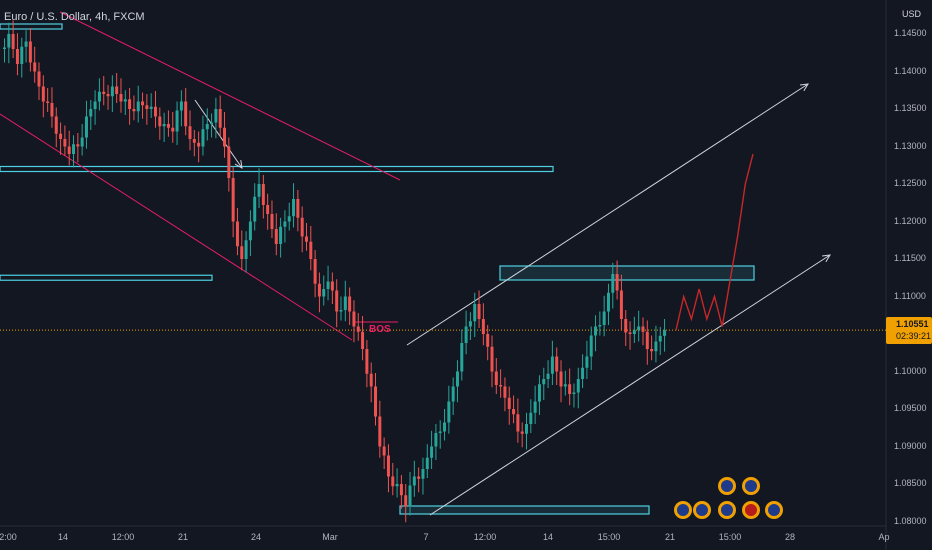 The image size is (932, 550). I want to click on bos-label: BOS, so click(380, 329).